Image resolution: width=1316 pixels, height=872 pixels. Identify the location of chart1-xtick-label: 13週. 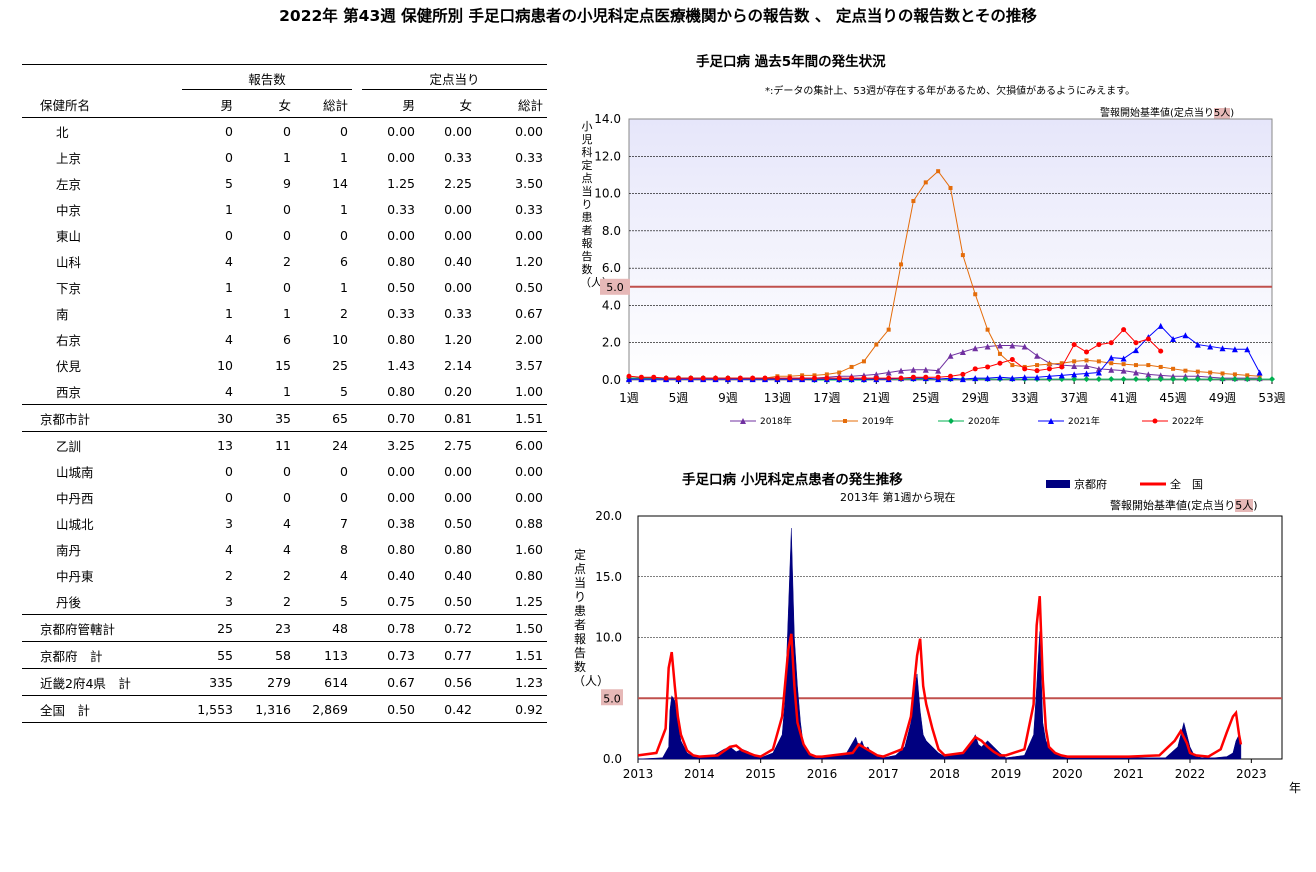
(777, 398).